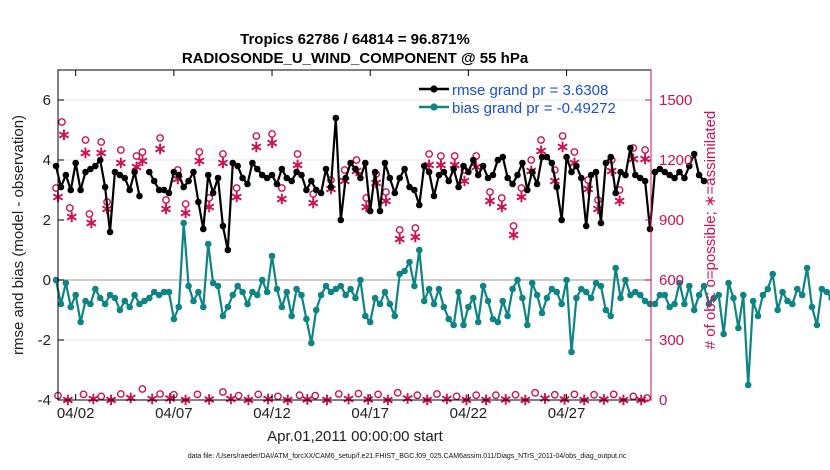 This screenshot has width=830, height=470. What do you see at coordinates (663, 400) in the screenshot?
I see `y-right-tick-label-0: 0` at bounding box center [663, 400].